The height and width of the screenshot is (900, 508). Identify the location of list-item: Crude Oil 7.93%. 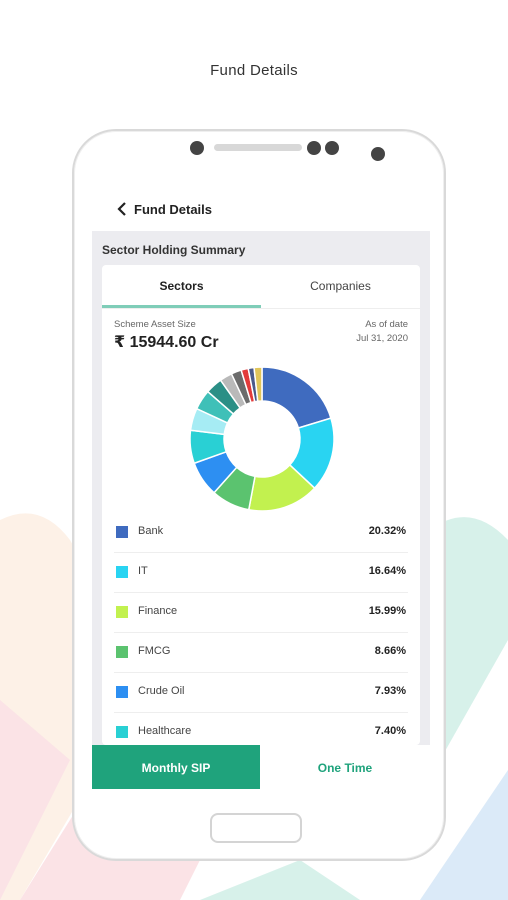
(261, 692).